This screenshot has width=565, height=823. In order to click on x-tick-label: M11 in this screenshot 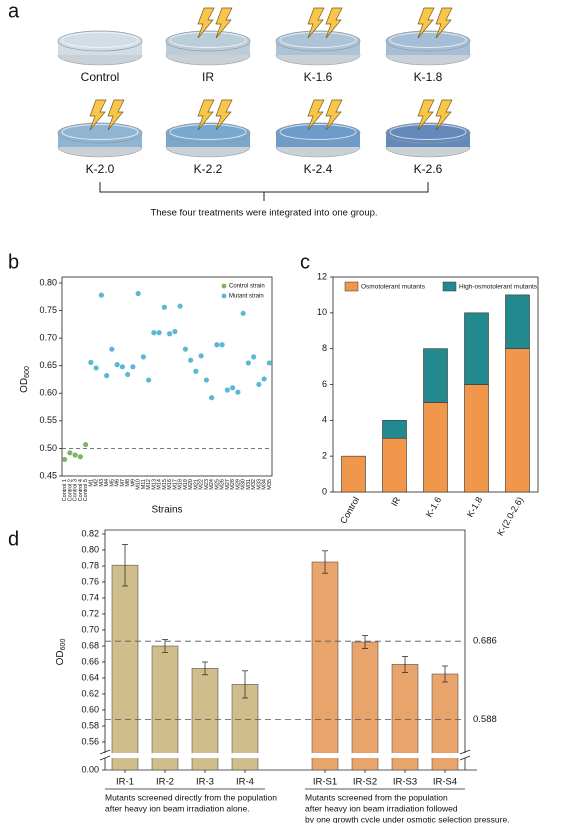, I will do `click(144, 484)`.